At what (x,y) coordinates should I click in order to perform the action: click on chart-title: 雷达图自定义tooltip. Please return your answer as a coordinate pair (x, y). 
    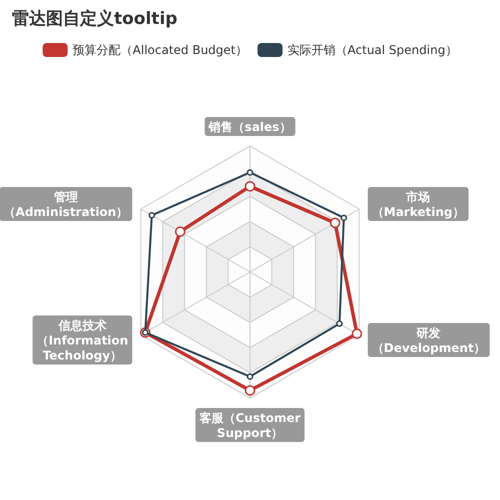
    Looking at the image, I should click on (95, 19).